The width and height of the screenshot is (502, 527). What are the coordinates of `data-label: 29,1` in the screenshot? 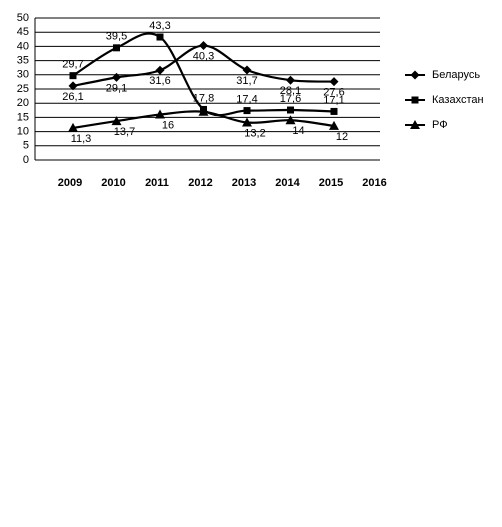 It's located at (116, 88).